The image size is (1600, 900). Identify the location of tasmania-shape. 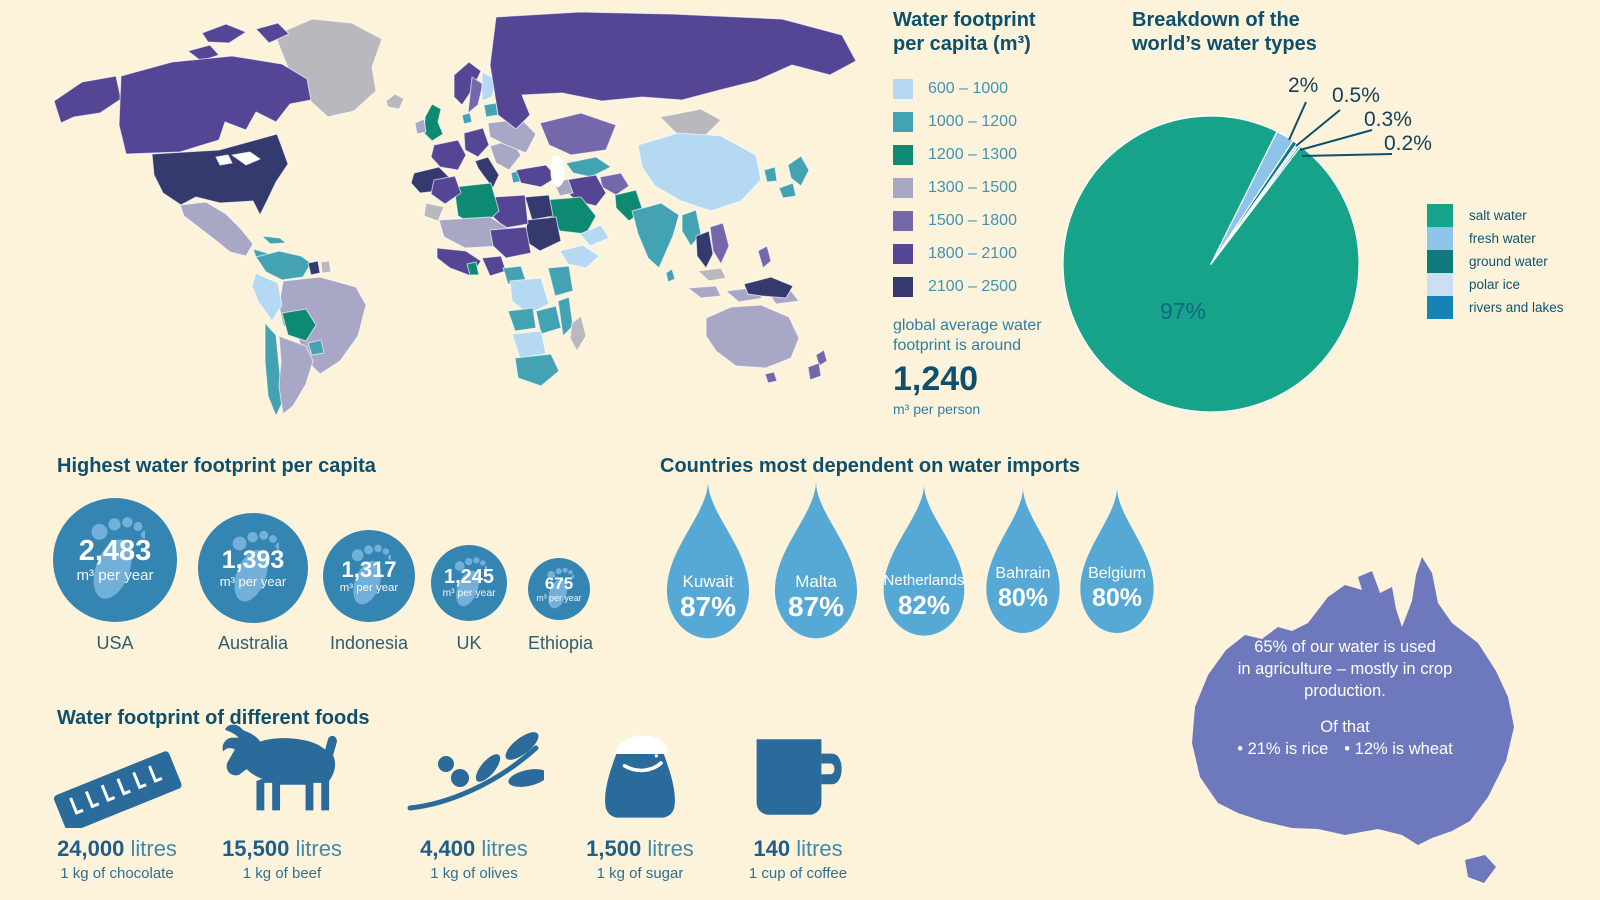
(1480, 869).